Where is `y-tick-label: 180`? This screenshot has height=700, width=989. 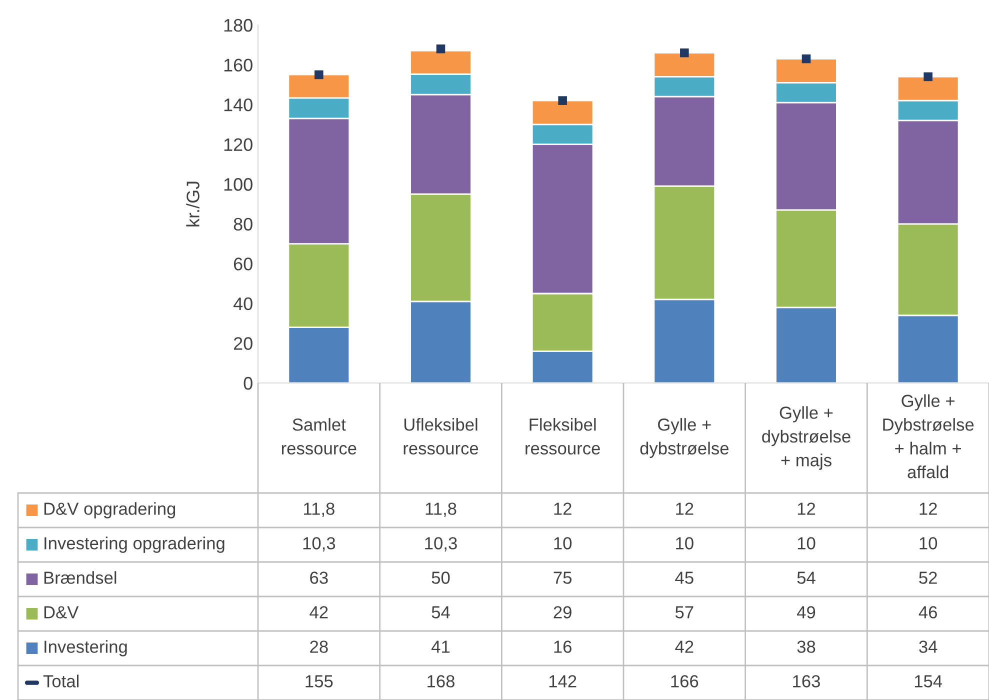
y-tick-label: 180 is located at coordinates (238, 25).